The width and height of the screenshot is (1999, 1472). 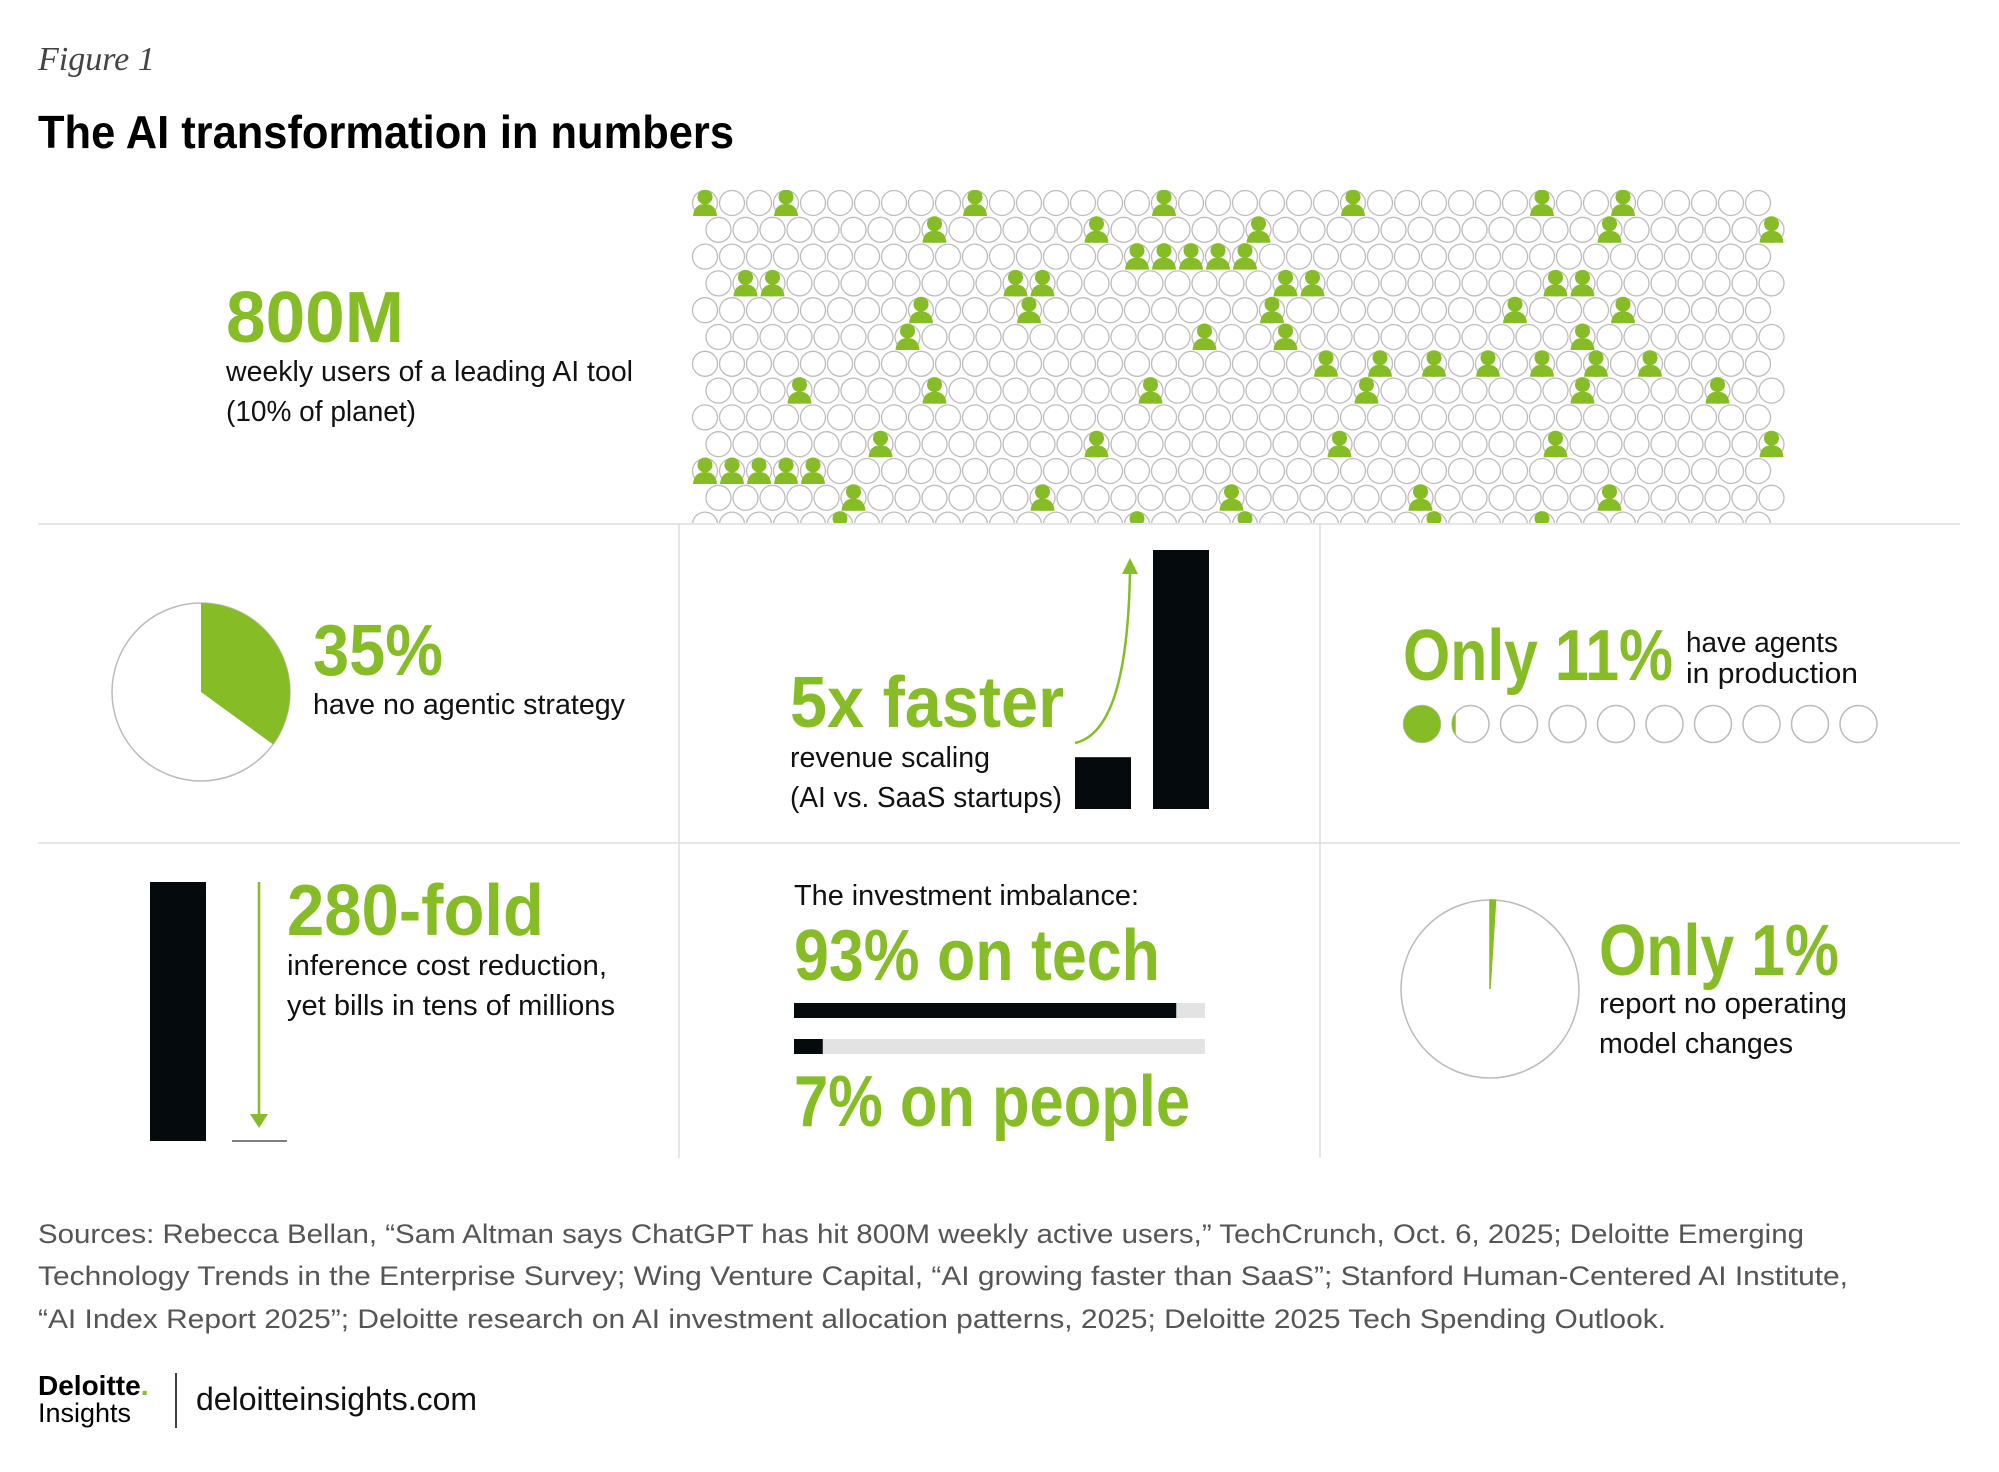 What do you see at coordinates (93, 1385) in the screenshot?
I see `brand: Deloitte.` at bounding box center [93, 1385].